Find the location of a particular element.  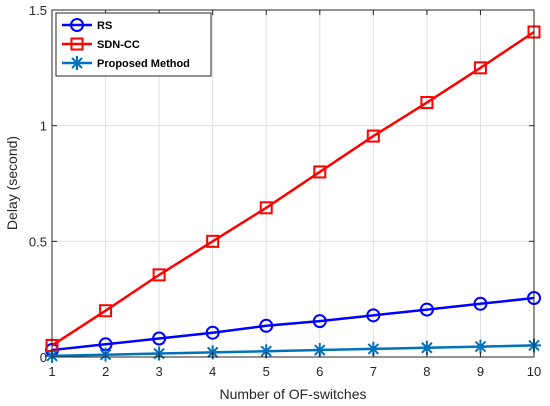

x-tick-label: 8 is located at coordinates (426, 371).